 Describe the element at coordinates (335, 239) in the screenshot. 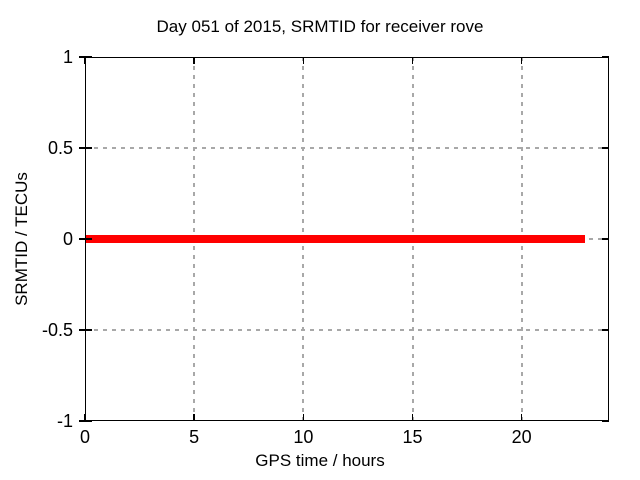

I see `series-line-srmtid` at that location.